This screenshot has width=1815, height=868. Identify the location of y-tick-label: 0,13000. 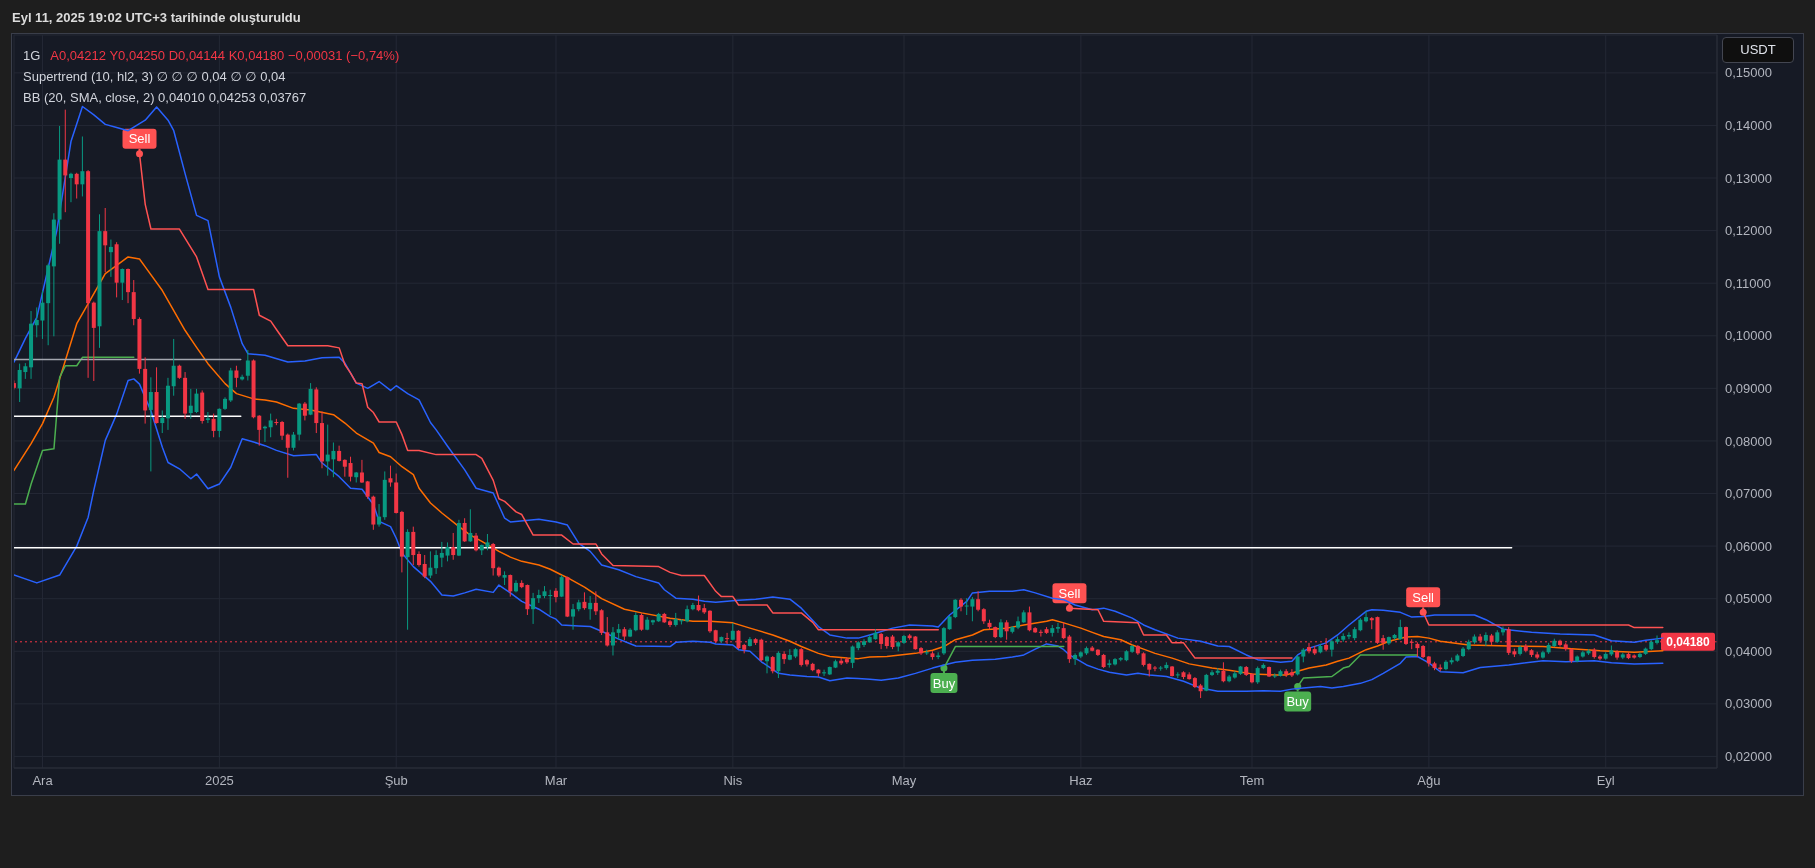
(1748, 178).